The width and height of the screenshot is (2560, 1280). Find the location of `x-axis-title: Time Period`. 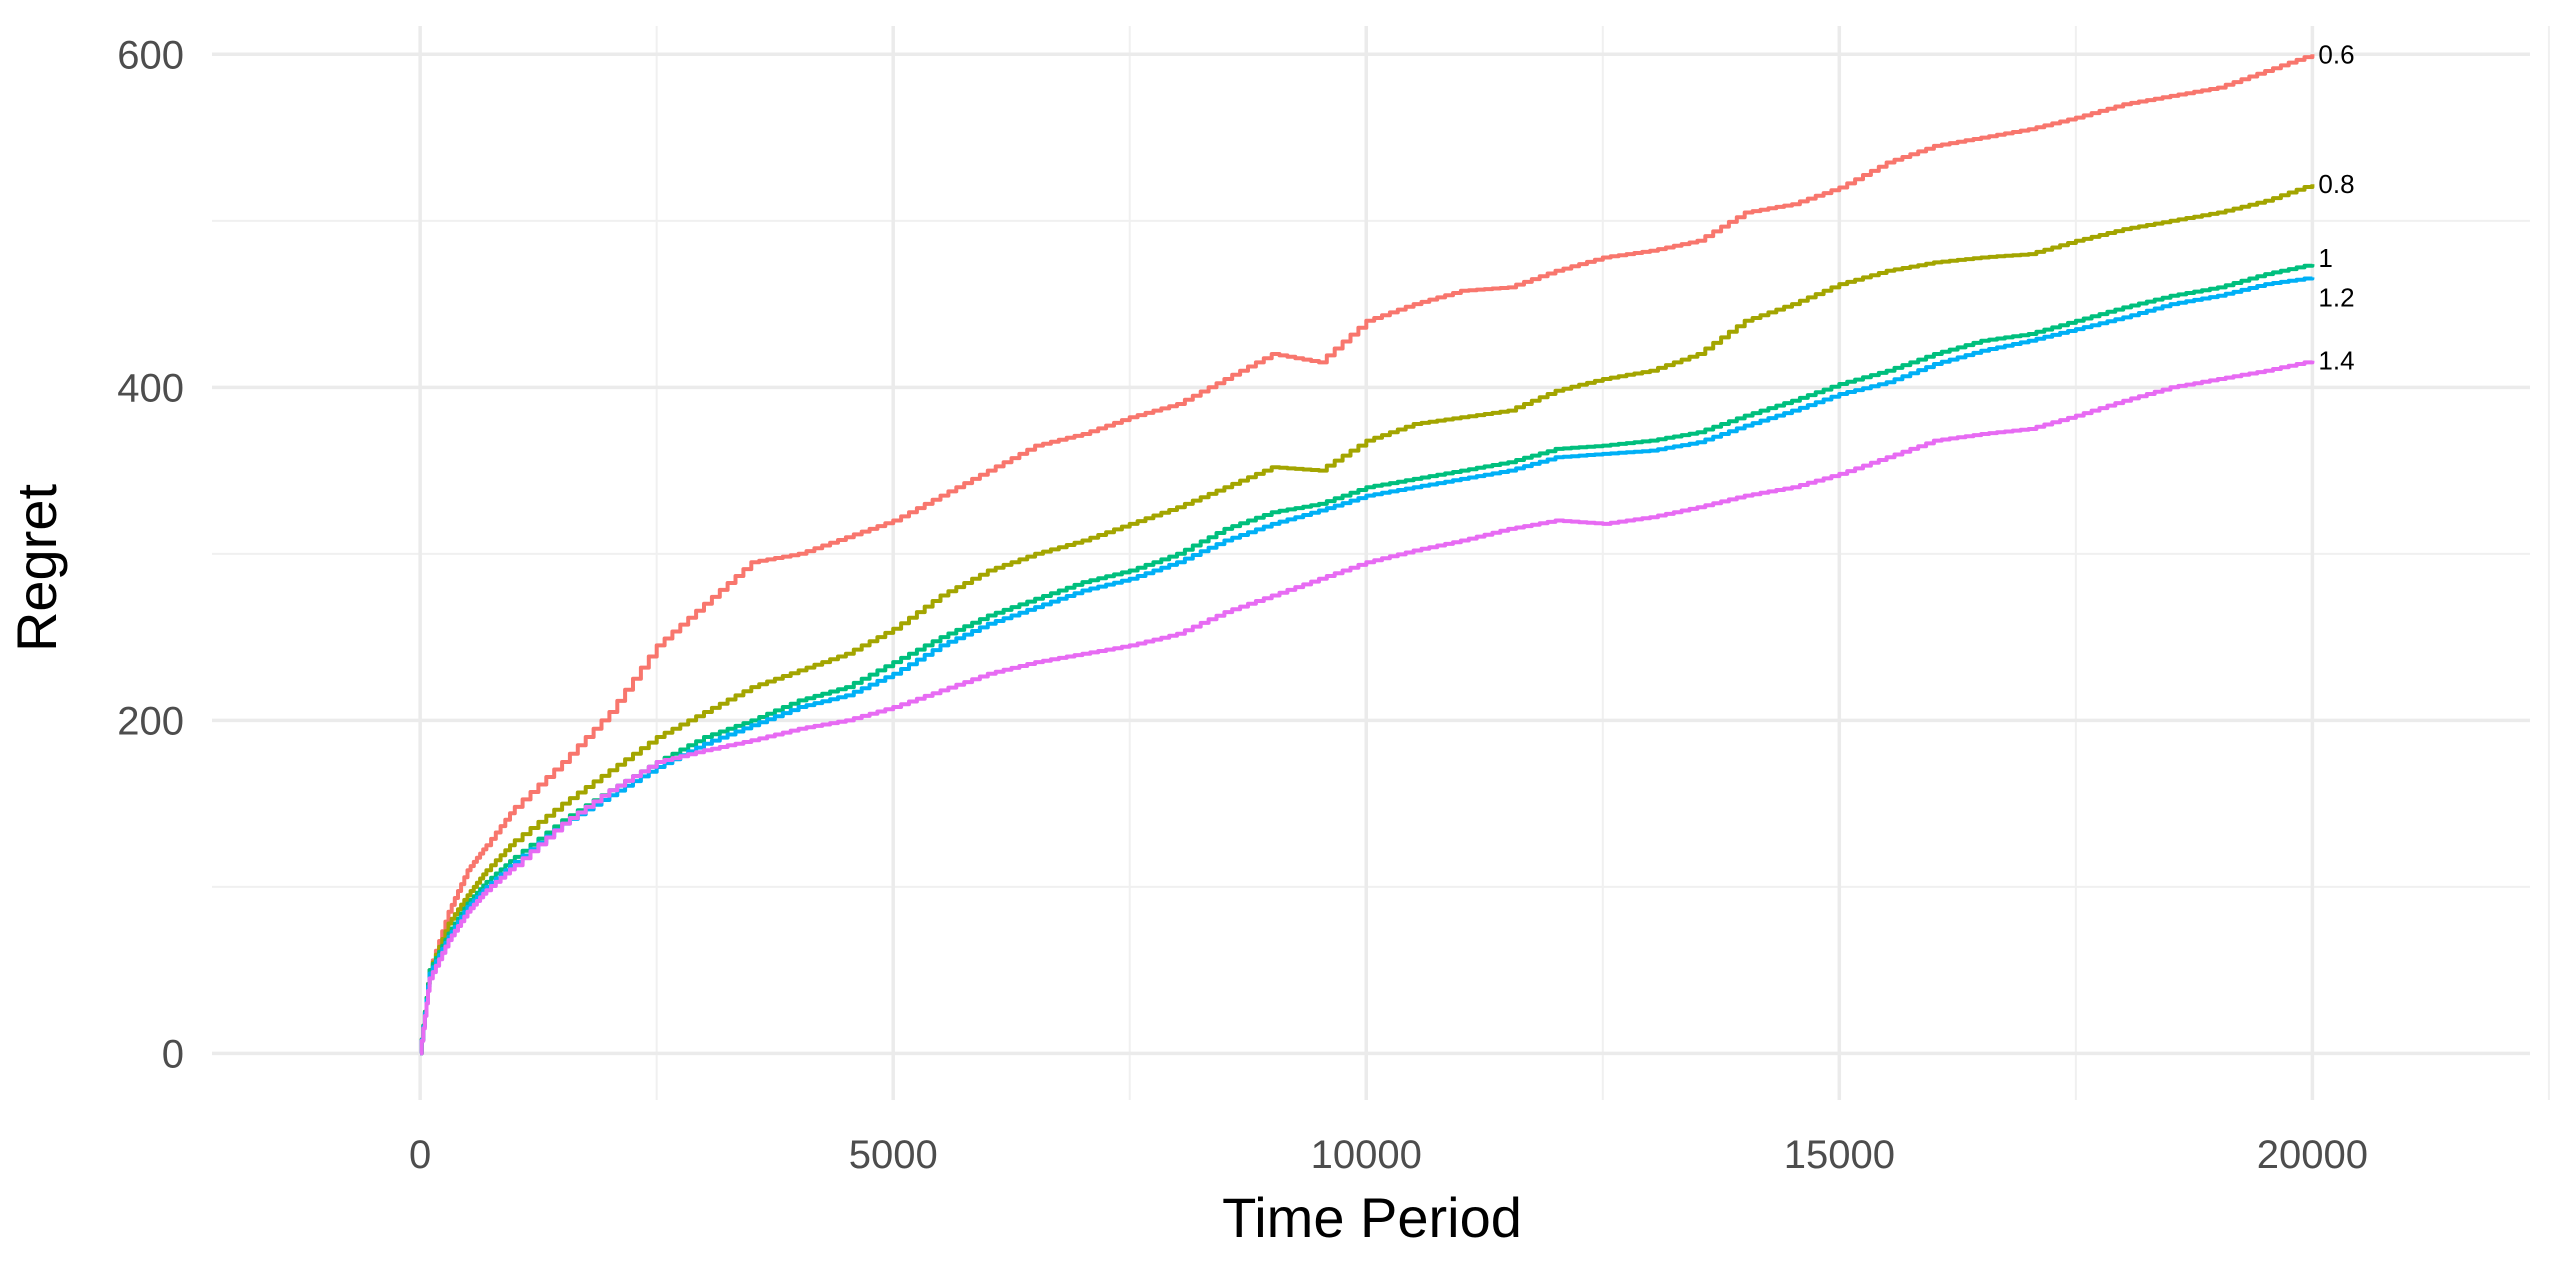

x-axis-title: Time Period is located at coordinates (1372, 1217).